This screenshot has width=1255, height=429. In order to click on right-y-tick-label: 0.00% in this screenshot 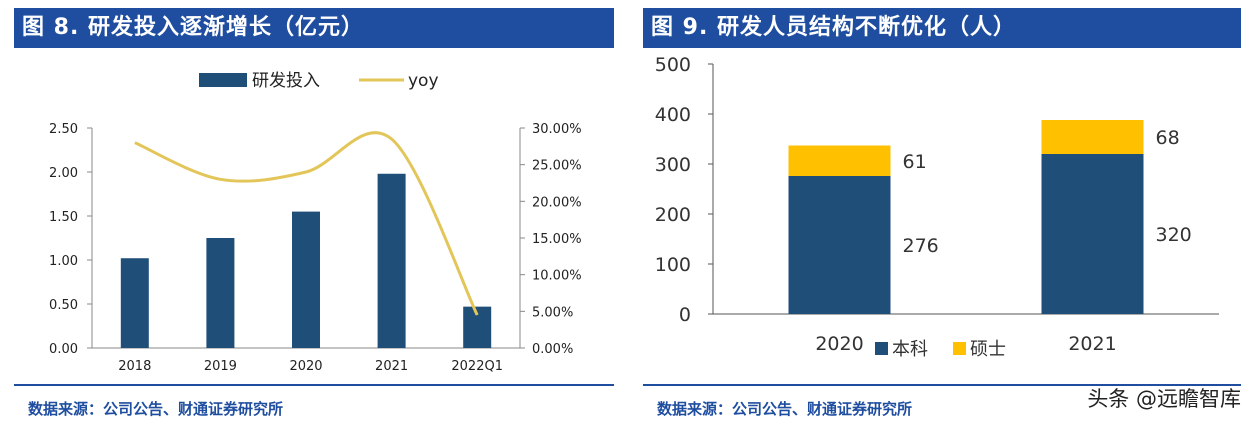, I will do `click(552, 349)`.